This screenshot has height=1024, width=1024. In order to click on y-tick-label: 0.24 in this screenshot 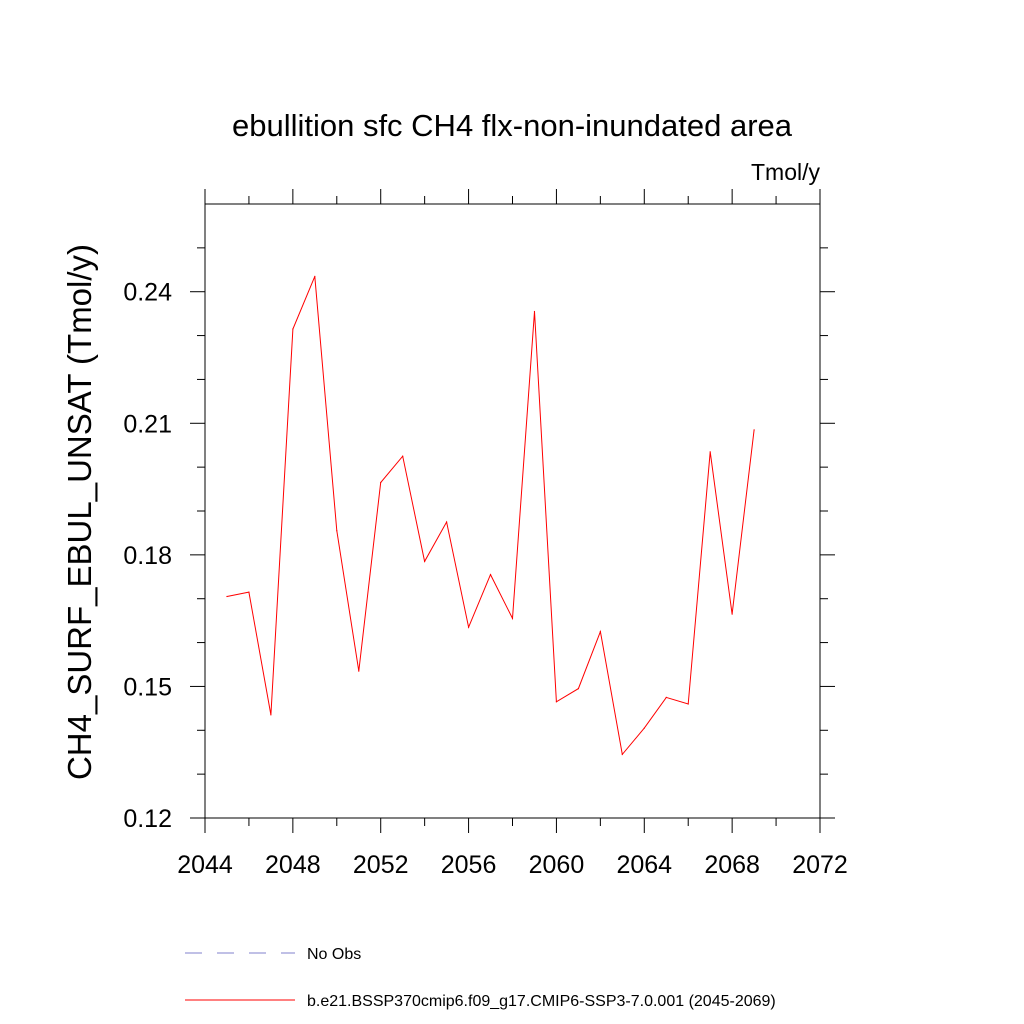, I will do `click(147, 293)`.